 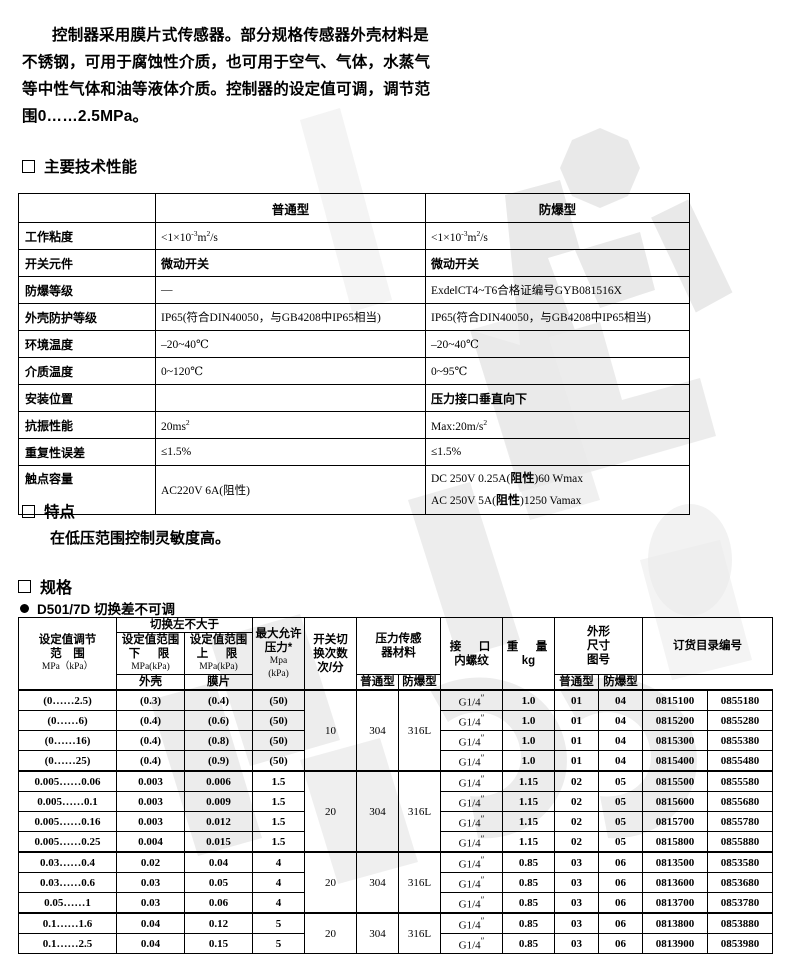 I want to click on cell-order-normal: 0815100, so click(x=675, y=700).